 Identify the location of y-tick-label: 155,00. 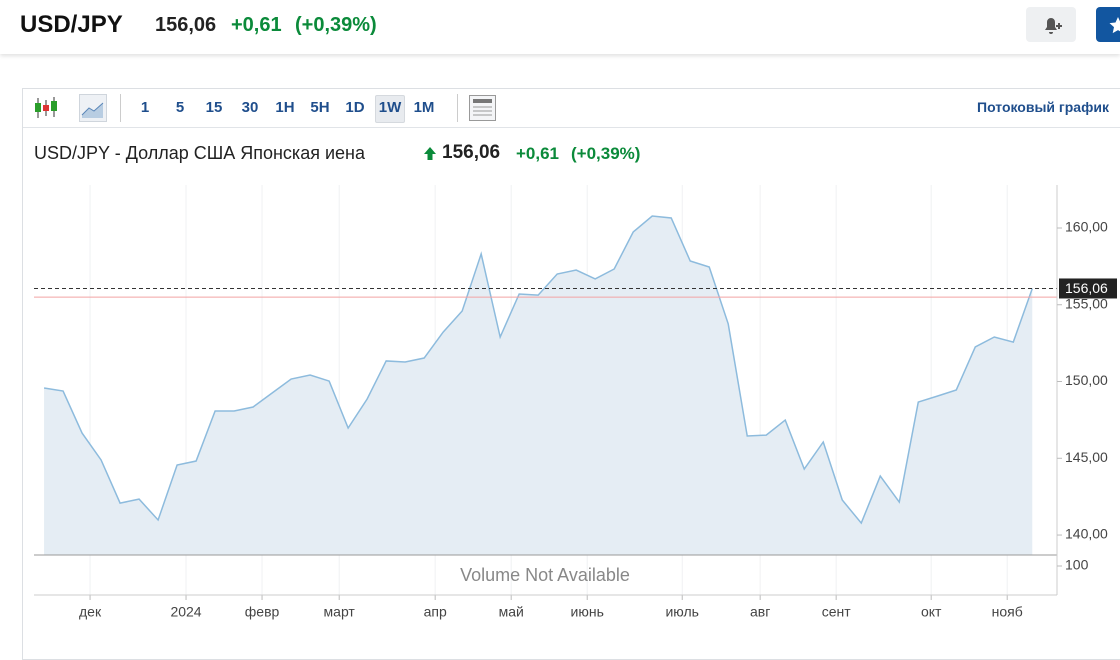
(1086, 303).